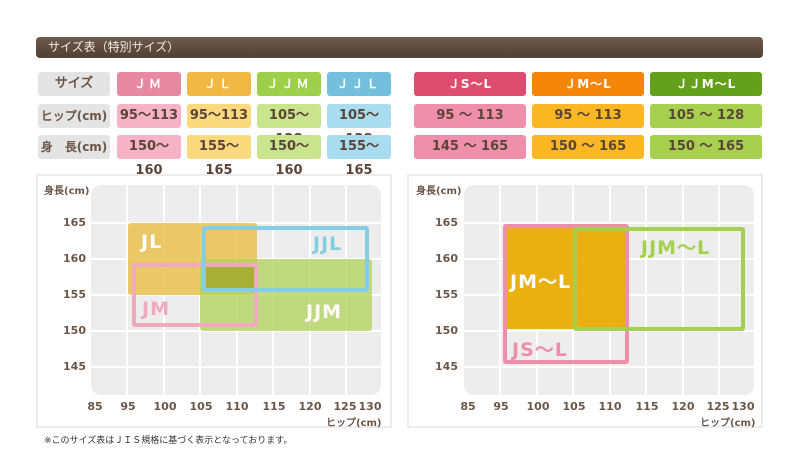 The image size is (800, 466). Describe the element at coordinates (706, 147) in the screenshot. I see `cell-jjml-height: 150 〜 165` at that location.